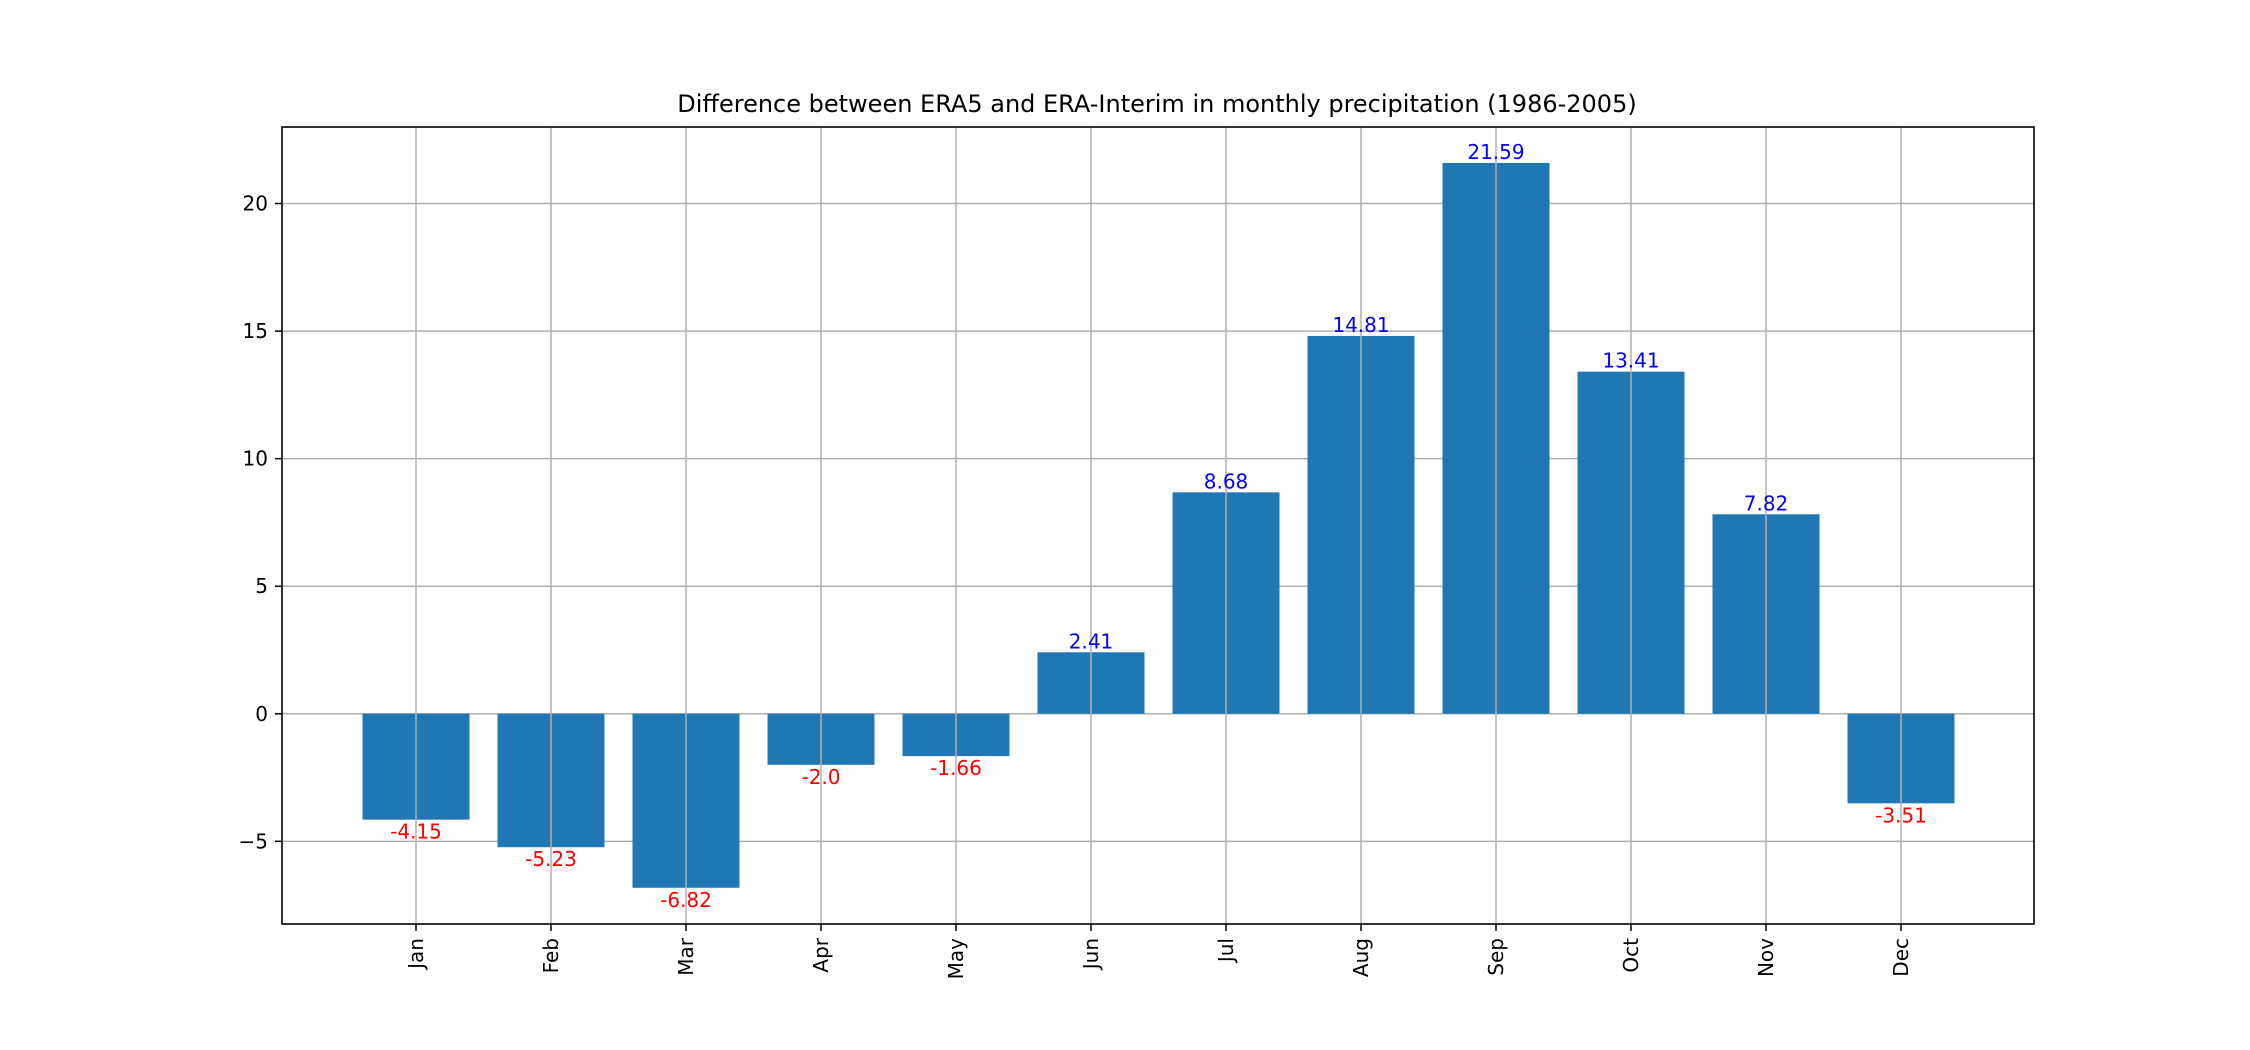 Image resolution: width=2250 pixels, height=1050 pixels. What do you see at coordinates (1360, 325) in the screenshot?
I see `data-label-aug: 14.81` at bounding box center [1360, 325].